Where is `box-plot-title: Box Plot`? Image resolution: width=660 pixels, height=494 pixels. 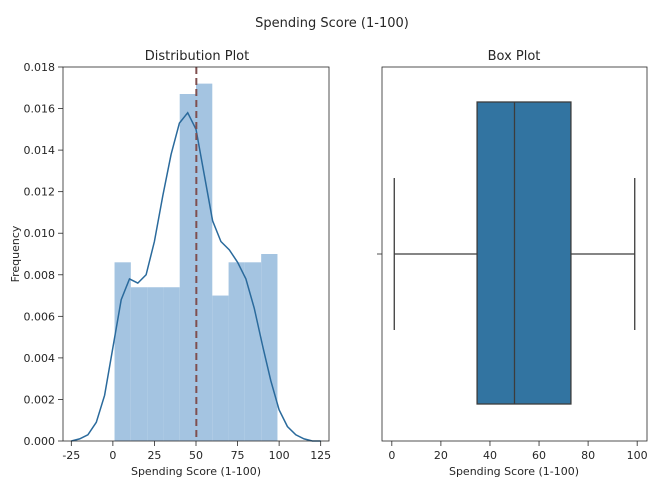 box-plot-title: Box Plot is located at coordinates (514, 56).